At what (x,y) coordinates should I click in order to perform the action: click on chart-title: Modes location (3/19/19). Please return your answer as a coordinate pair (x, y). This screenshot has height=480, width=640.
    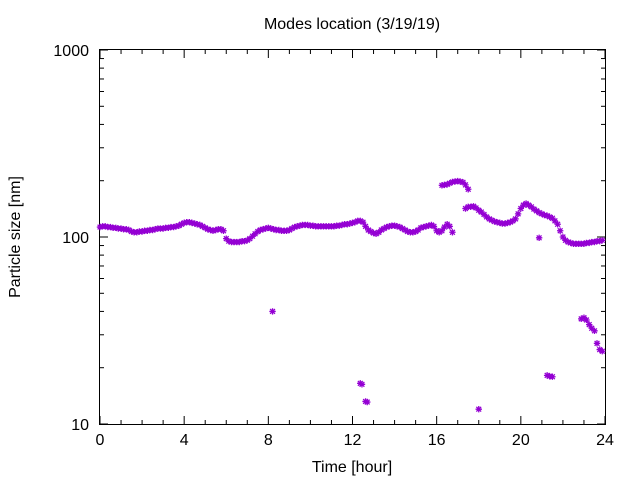
    Looking at the image, I should click on (352, 24).